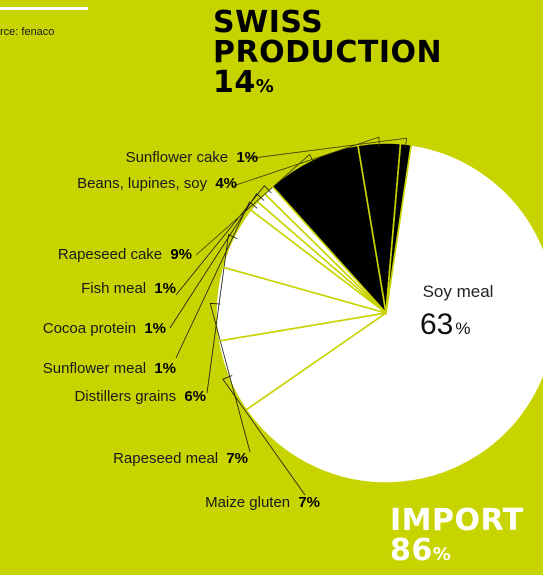 The image size is (543, 575). I want to click on slice-label-sunflower-cake: Sunflower cake 1%, so click(192, 157).